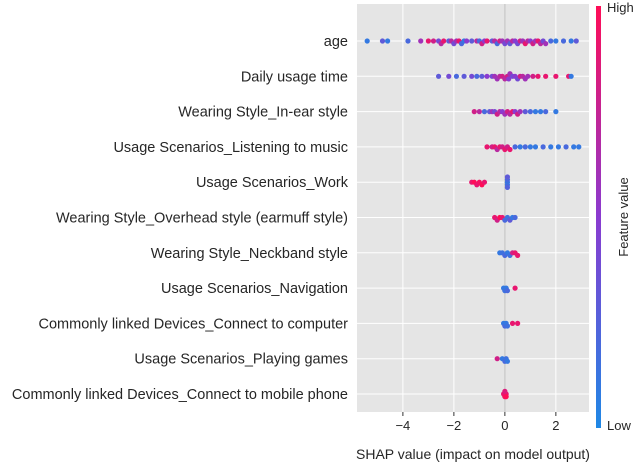  I want to click on feature-label: Daily usage time, so click(294, 77).